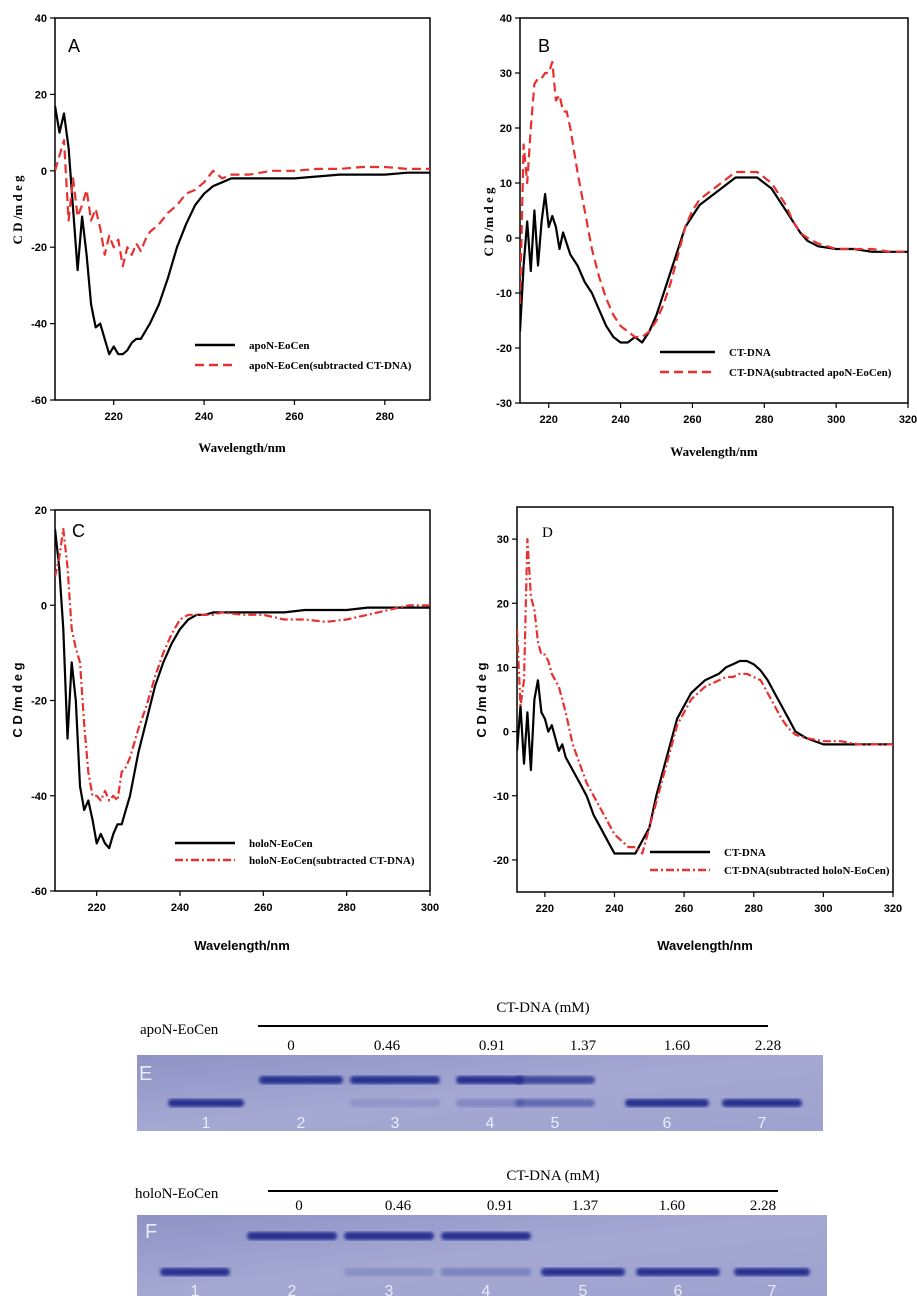 Image resolution: width=917 pixels, height=1296 pixels. Describe the element at coordinates (810, 373) in the screenshot. I see `legend-label: CT-DNA(subtracted apoN-EoCen)` at that location.